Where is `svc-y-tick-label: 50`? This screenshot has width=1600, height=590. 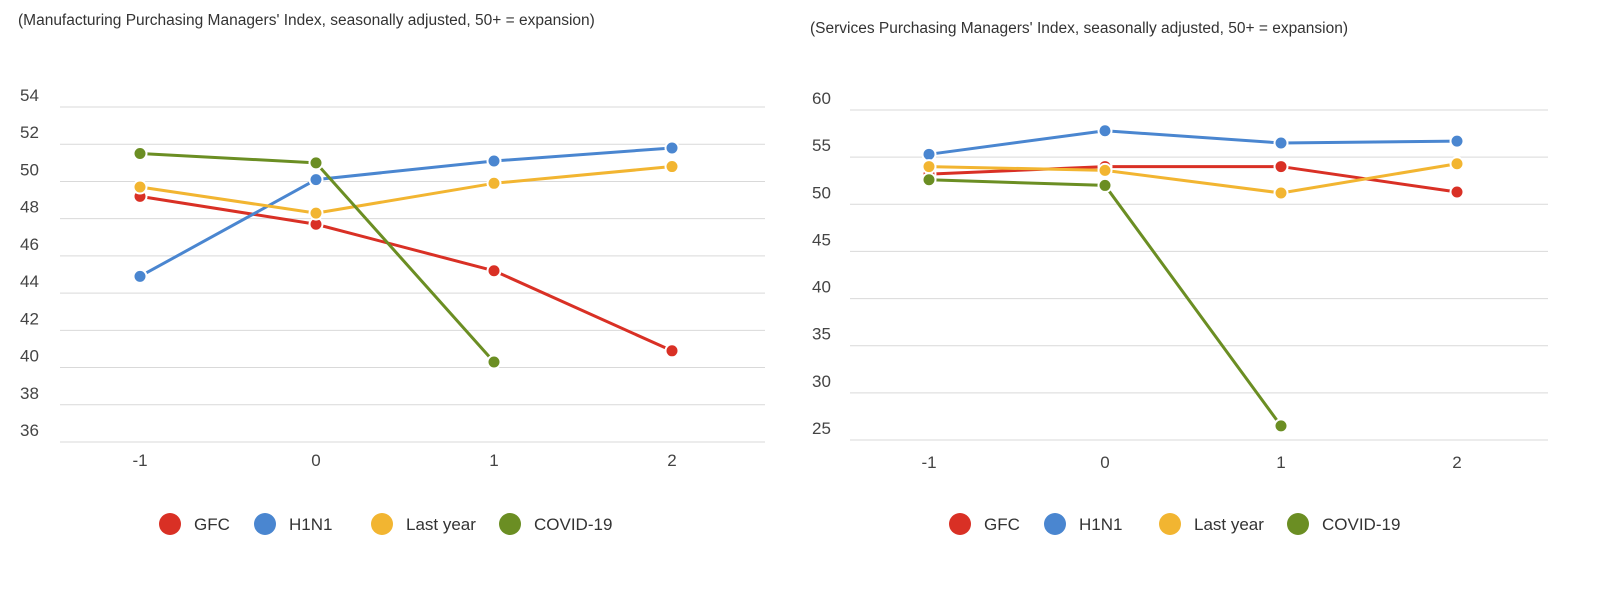 svc-y-tick-label: 50 is located at coordinates (821, 192).